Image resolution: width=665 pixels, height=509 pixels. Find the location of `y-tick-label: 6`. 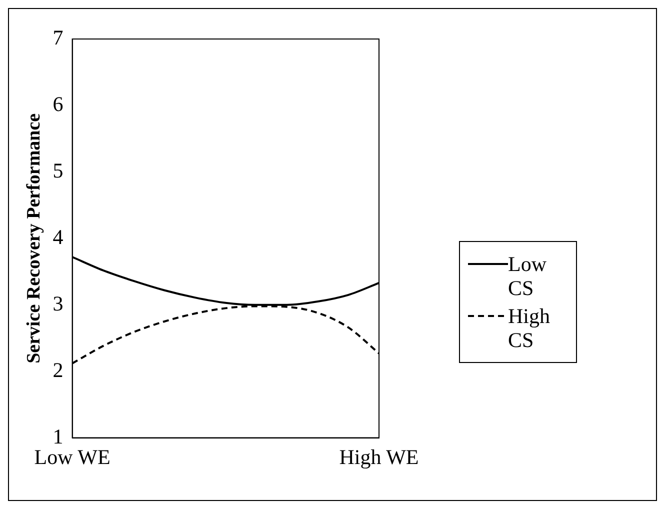

y-tick-label: 6 is located at coordinates (58, 104).